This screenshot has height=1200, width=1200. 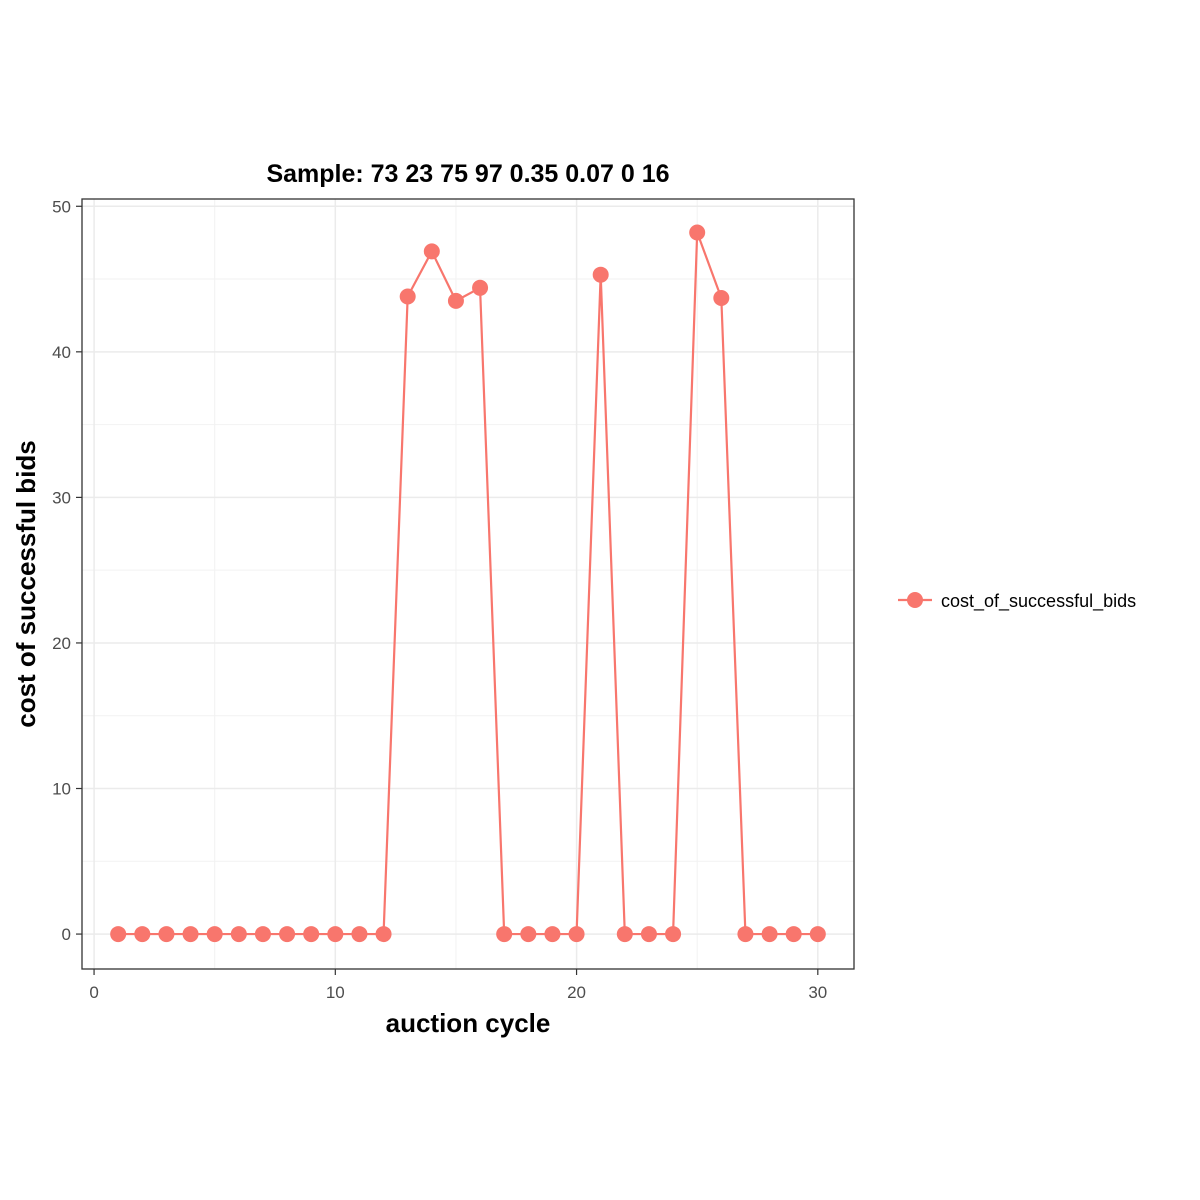 I want to click on y-tick-label: 0, so click(x=66, y=934).